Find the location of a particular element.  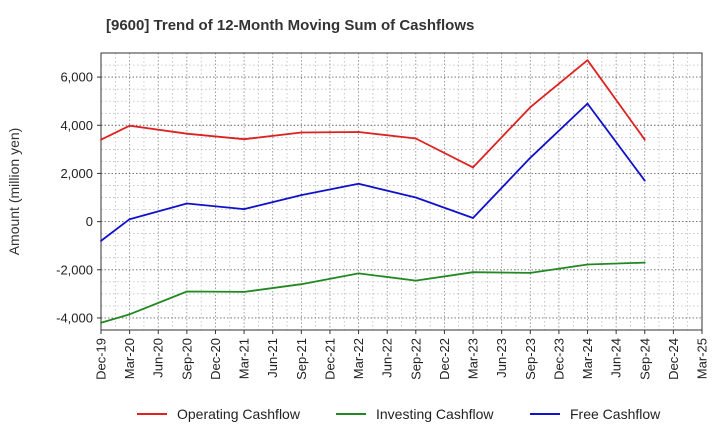

y-tick-label: 4,000 is located at coordinates (76, 125).